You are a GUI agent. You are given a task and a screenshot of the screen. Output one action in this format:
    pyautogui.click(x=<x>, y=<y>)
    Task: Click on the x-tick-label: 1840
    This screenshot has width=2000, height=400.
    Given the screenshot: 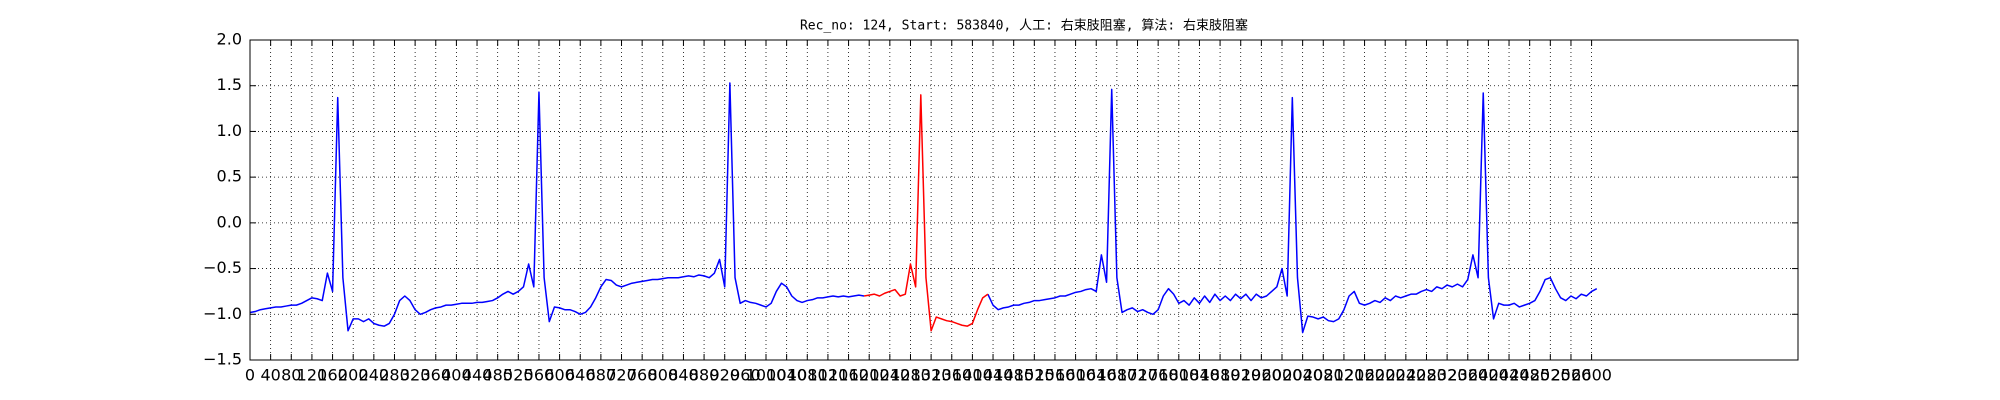 What is the action you would take?
    pyautogui.click(x=1199, y=375)
    